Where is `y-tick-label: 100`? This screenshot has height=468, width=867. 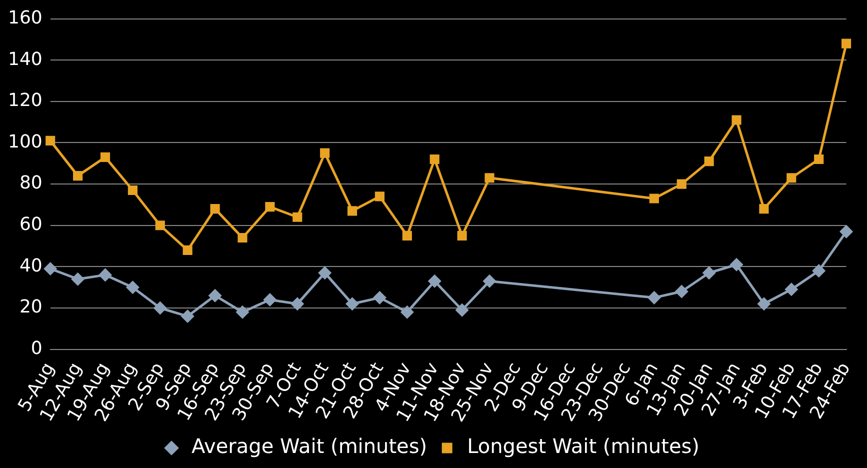 y-tick-label: 100 is located at coordinates (25, 141).